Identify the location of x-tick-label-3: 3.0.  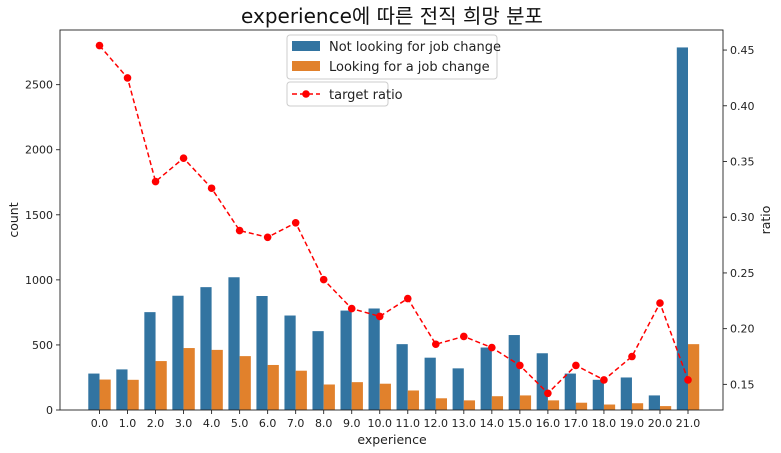
(184, 423).